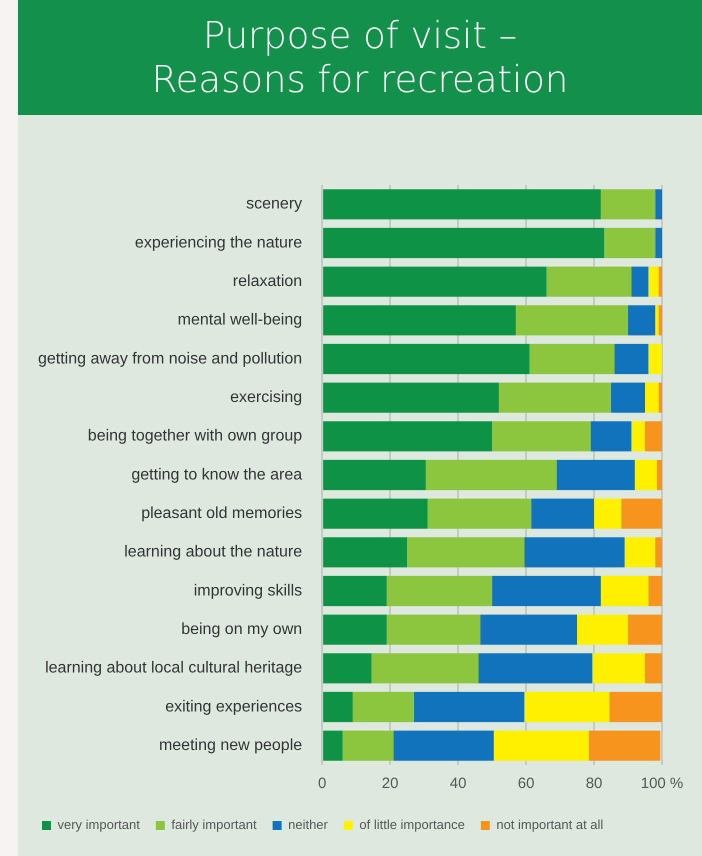  Describe the element at coordinates (195, 436) in the screenshot. I see `y-tick-label: being together with own group` at that location.